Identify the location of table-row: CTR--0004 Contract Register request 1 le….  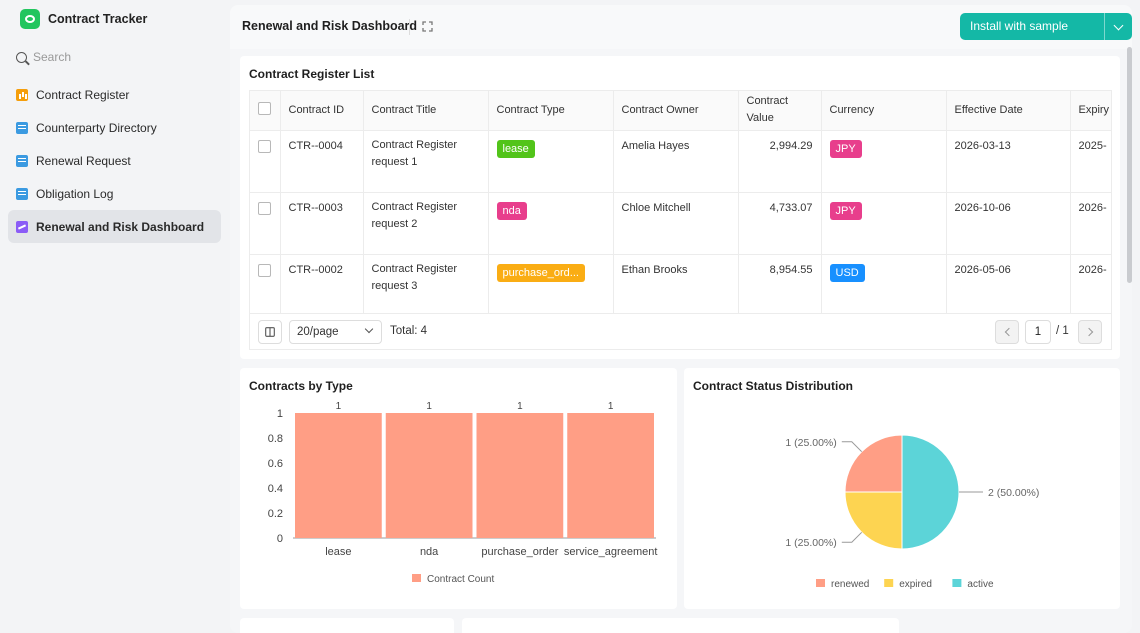
(680, 161).